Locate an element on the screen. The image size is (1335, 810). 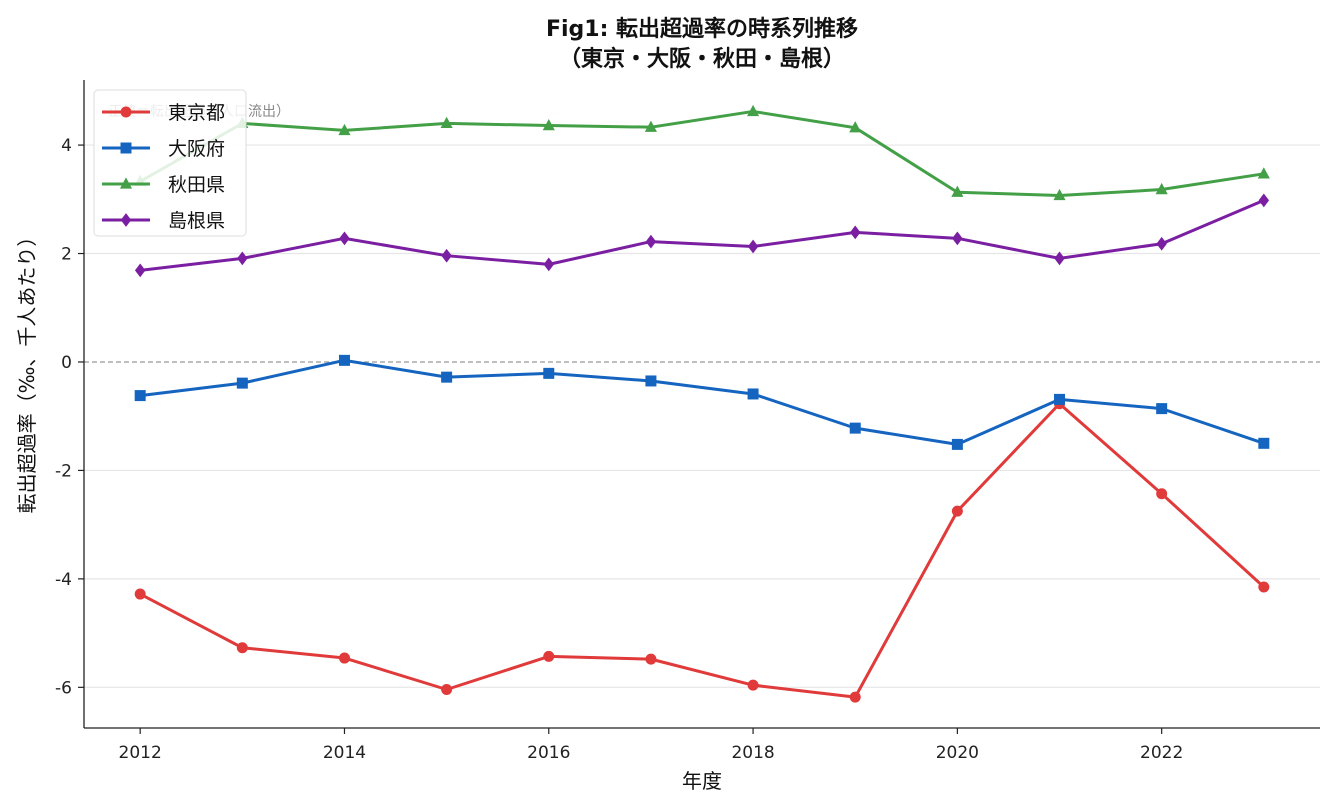
legend-label: 大阪府 is located at coordinates (196, 149).